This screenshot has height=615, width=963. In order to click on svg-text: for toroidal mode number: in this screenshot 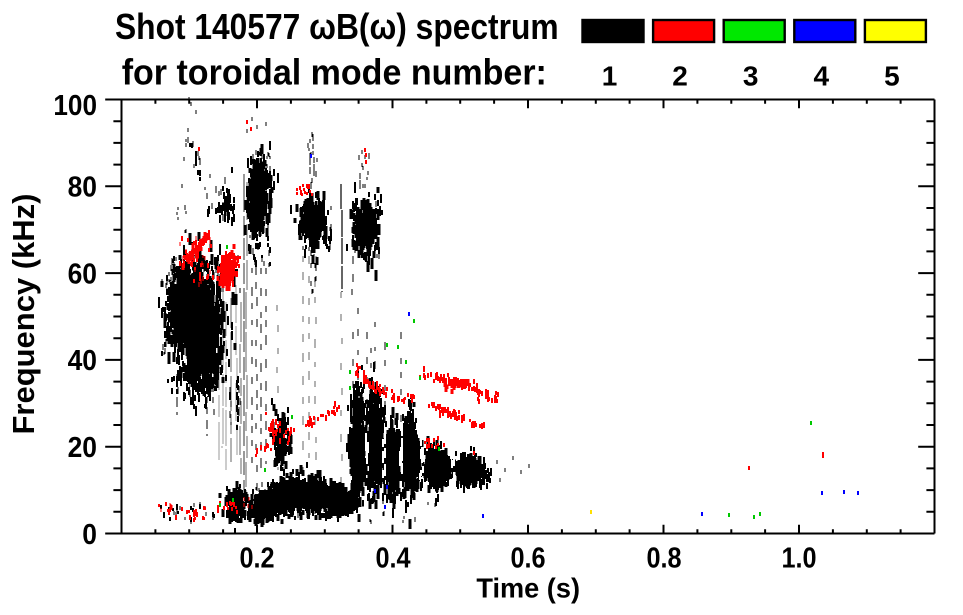, I will do `click(334, 72)`.